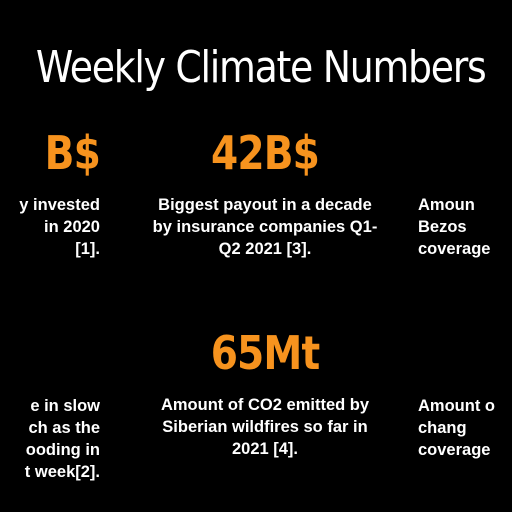  Describe the element at coordinates (59, 227) in the screenshot. I see `stat-description: y invested in 2020 [1].` at that location.